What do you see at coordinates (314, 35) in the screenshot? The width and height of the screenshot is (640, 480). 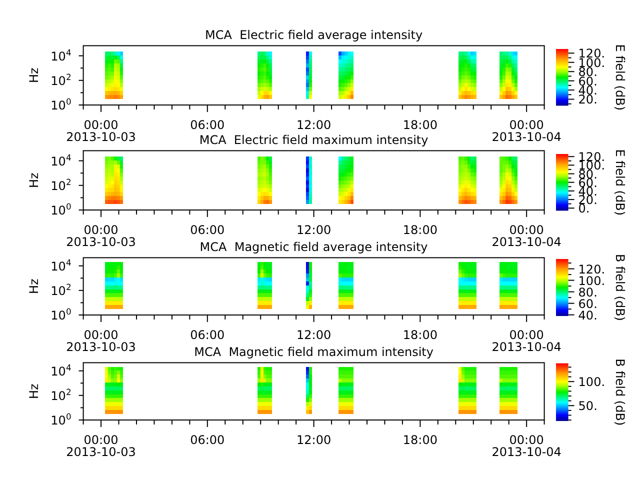 I see `chart-title: MCA Electric field average intensity` at bounding box center [314, 35].